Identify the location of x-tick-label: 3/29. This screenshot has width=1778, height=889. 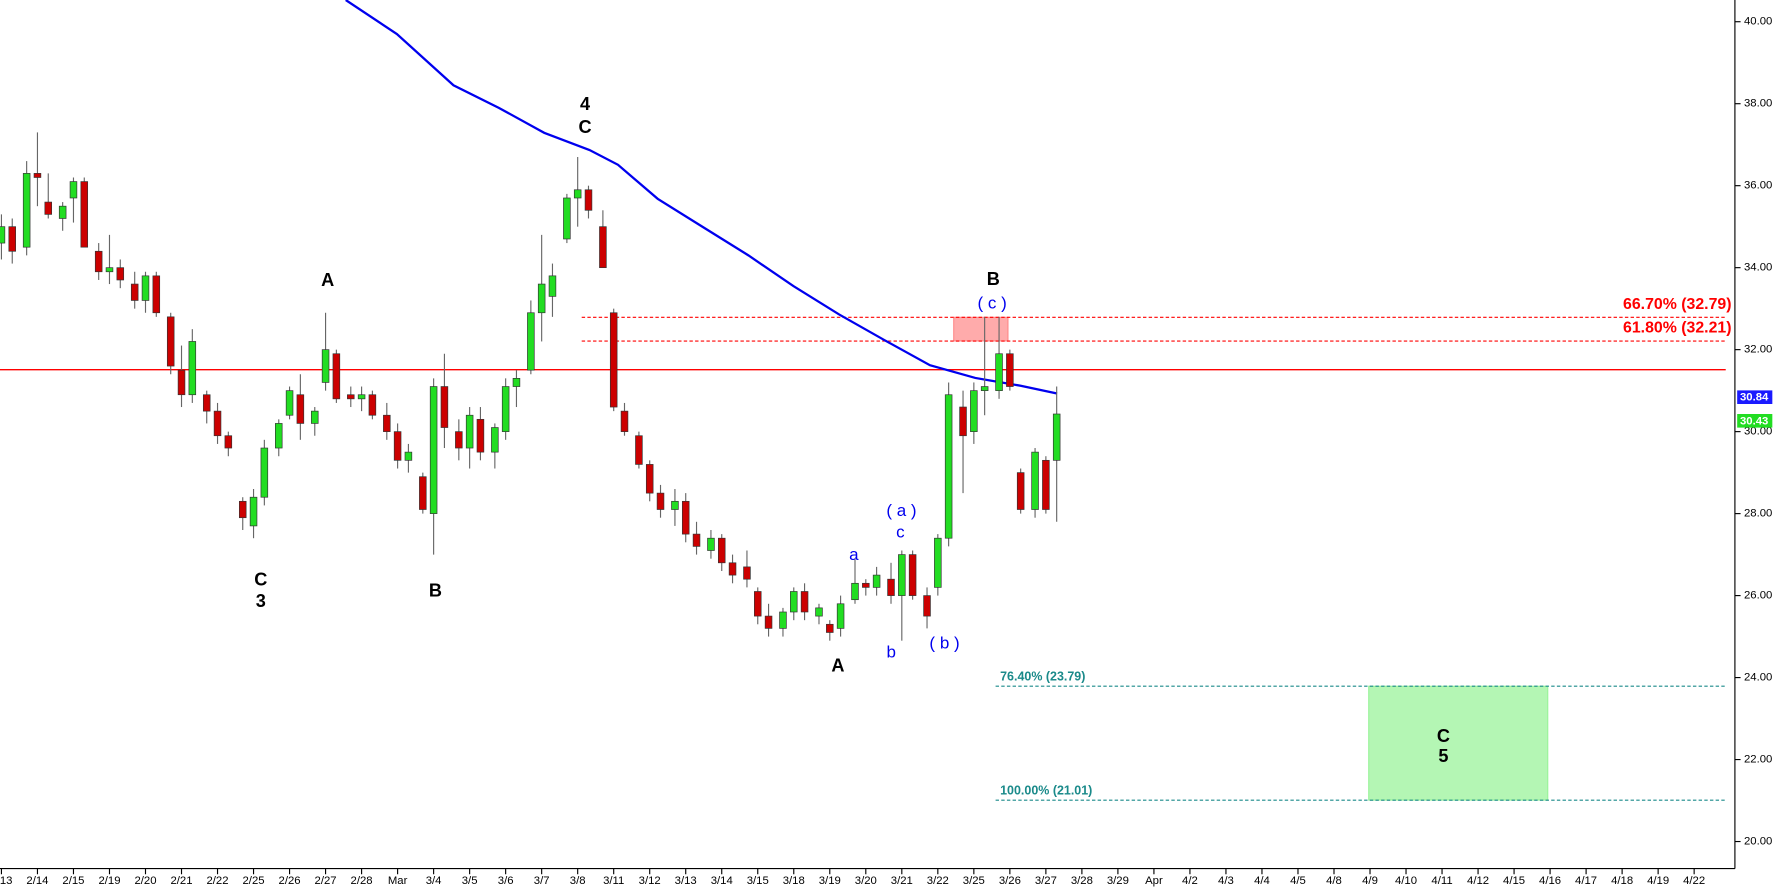
(1118, 881).